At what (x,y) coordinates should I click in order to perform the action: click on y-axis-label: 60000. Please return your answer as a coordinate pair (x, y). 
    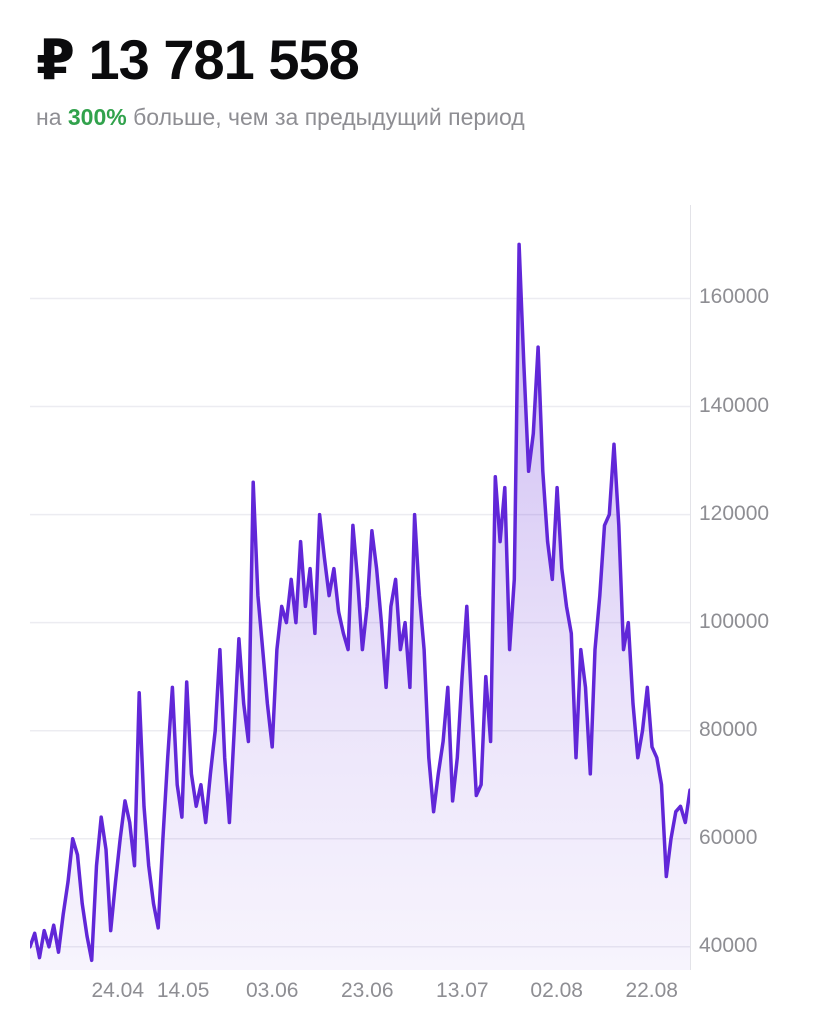
    Looking at the image, I should click on (728, 837).